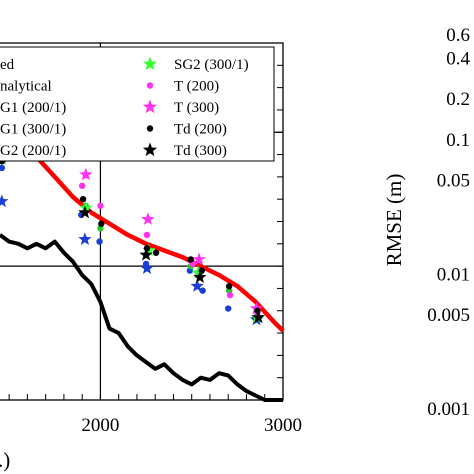  Describe the element at coordinates (7, 65) in the screenshot. I see `legend-label-0: ed` at that location.